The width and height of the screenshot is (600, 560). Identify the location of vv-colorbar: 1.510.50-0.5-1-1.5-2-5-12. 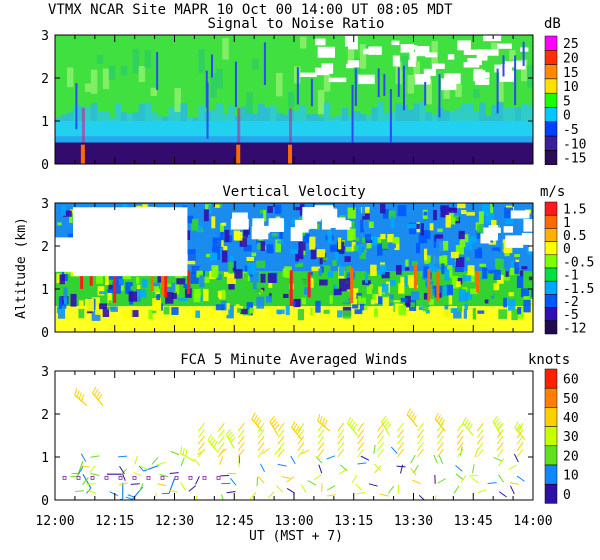
(569, 268).